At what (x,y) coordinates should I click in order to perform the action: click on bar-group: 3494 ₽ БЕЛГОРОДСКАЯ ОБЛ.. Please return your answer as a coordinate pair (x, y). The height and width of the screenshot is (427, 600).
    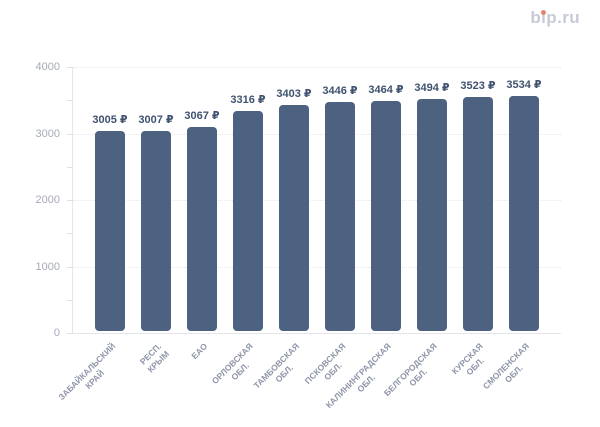
    Looking at the image, I should click on (418, 232).